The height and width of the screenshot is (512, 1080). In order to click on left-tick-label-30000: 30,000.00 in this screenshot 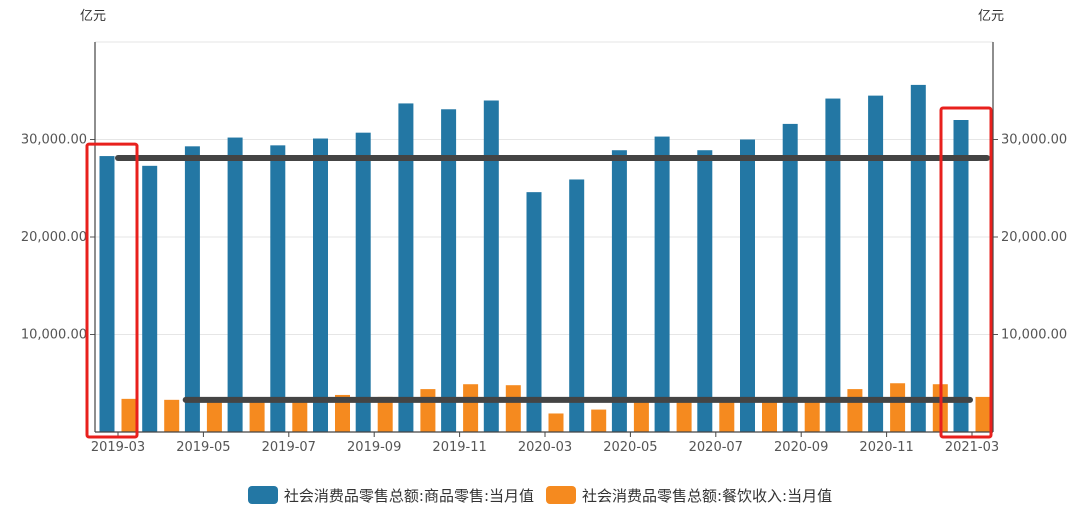, I will do `click(54, 140)`.